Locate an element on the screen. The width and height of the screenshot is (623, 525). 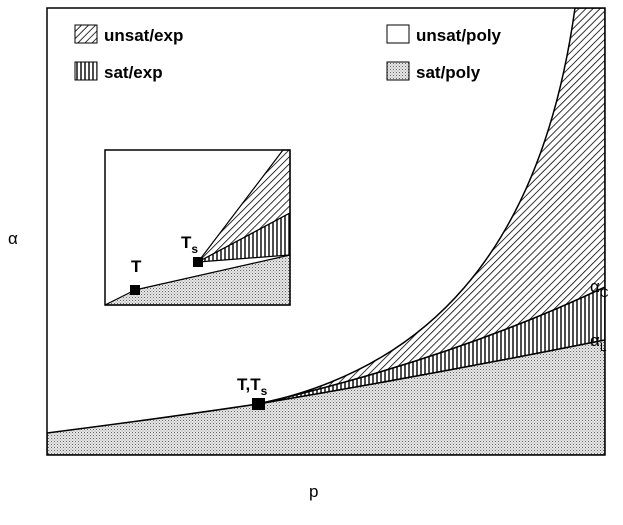
inset: T Ts is located at coordinates (197, 227).